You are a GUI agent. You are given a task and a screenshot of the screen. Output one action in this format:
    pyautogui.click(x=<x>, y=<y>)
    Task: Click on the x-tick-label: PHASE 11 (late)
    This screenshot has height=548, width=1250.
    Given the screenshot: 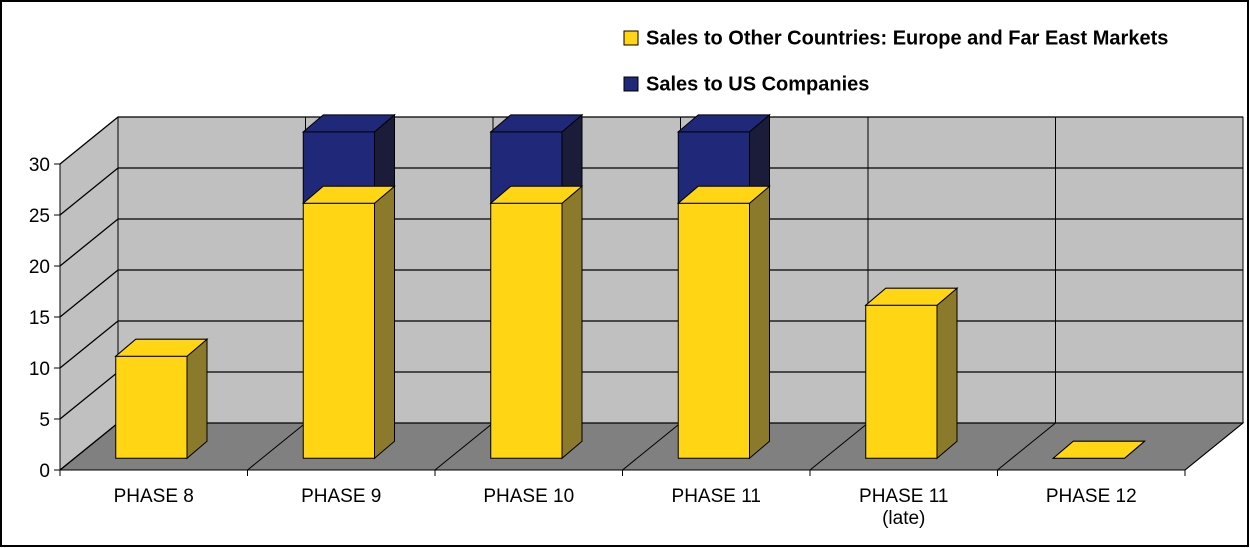 What is the action you would take?
    pyautogui.click(x=904, y=507)
    